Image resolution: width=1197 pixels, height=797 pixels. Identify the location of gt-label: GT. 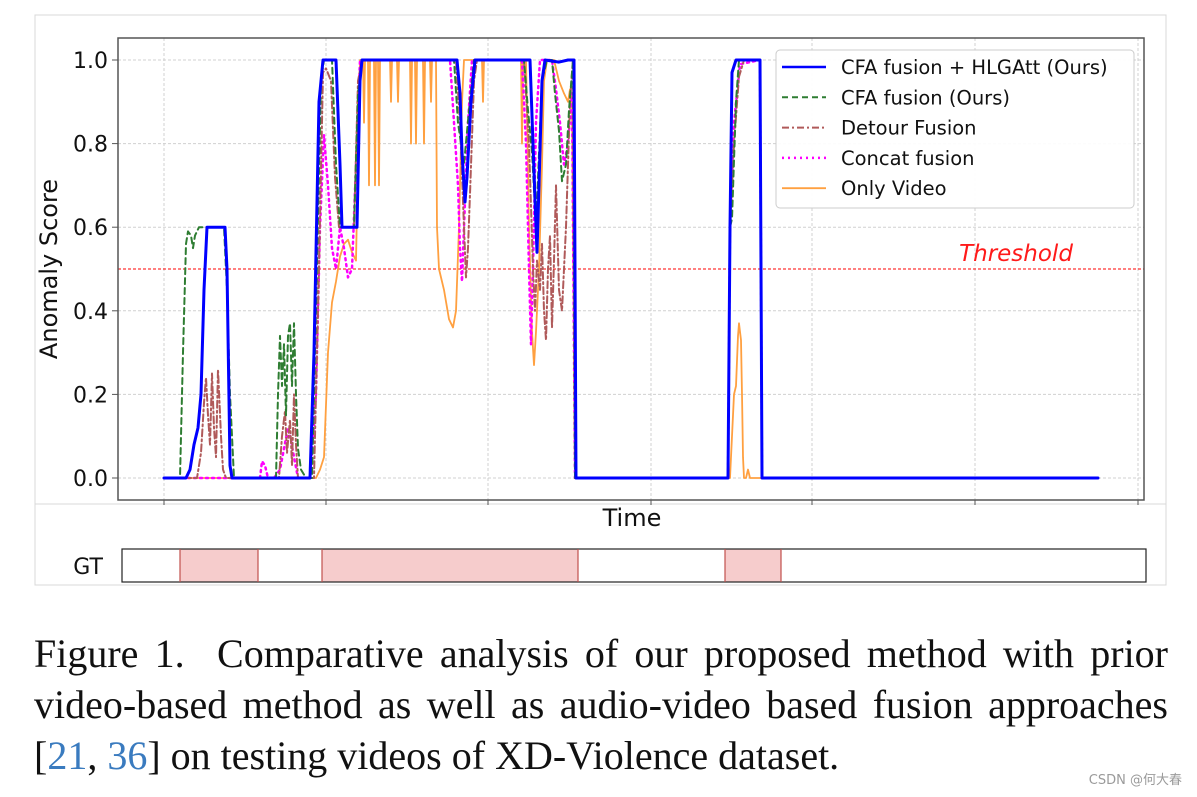
(88, 567).